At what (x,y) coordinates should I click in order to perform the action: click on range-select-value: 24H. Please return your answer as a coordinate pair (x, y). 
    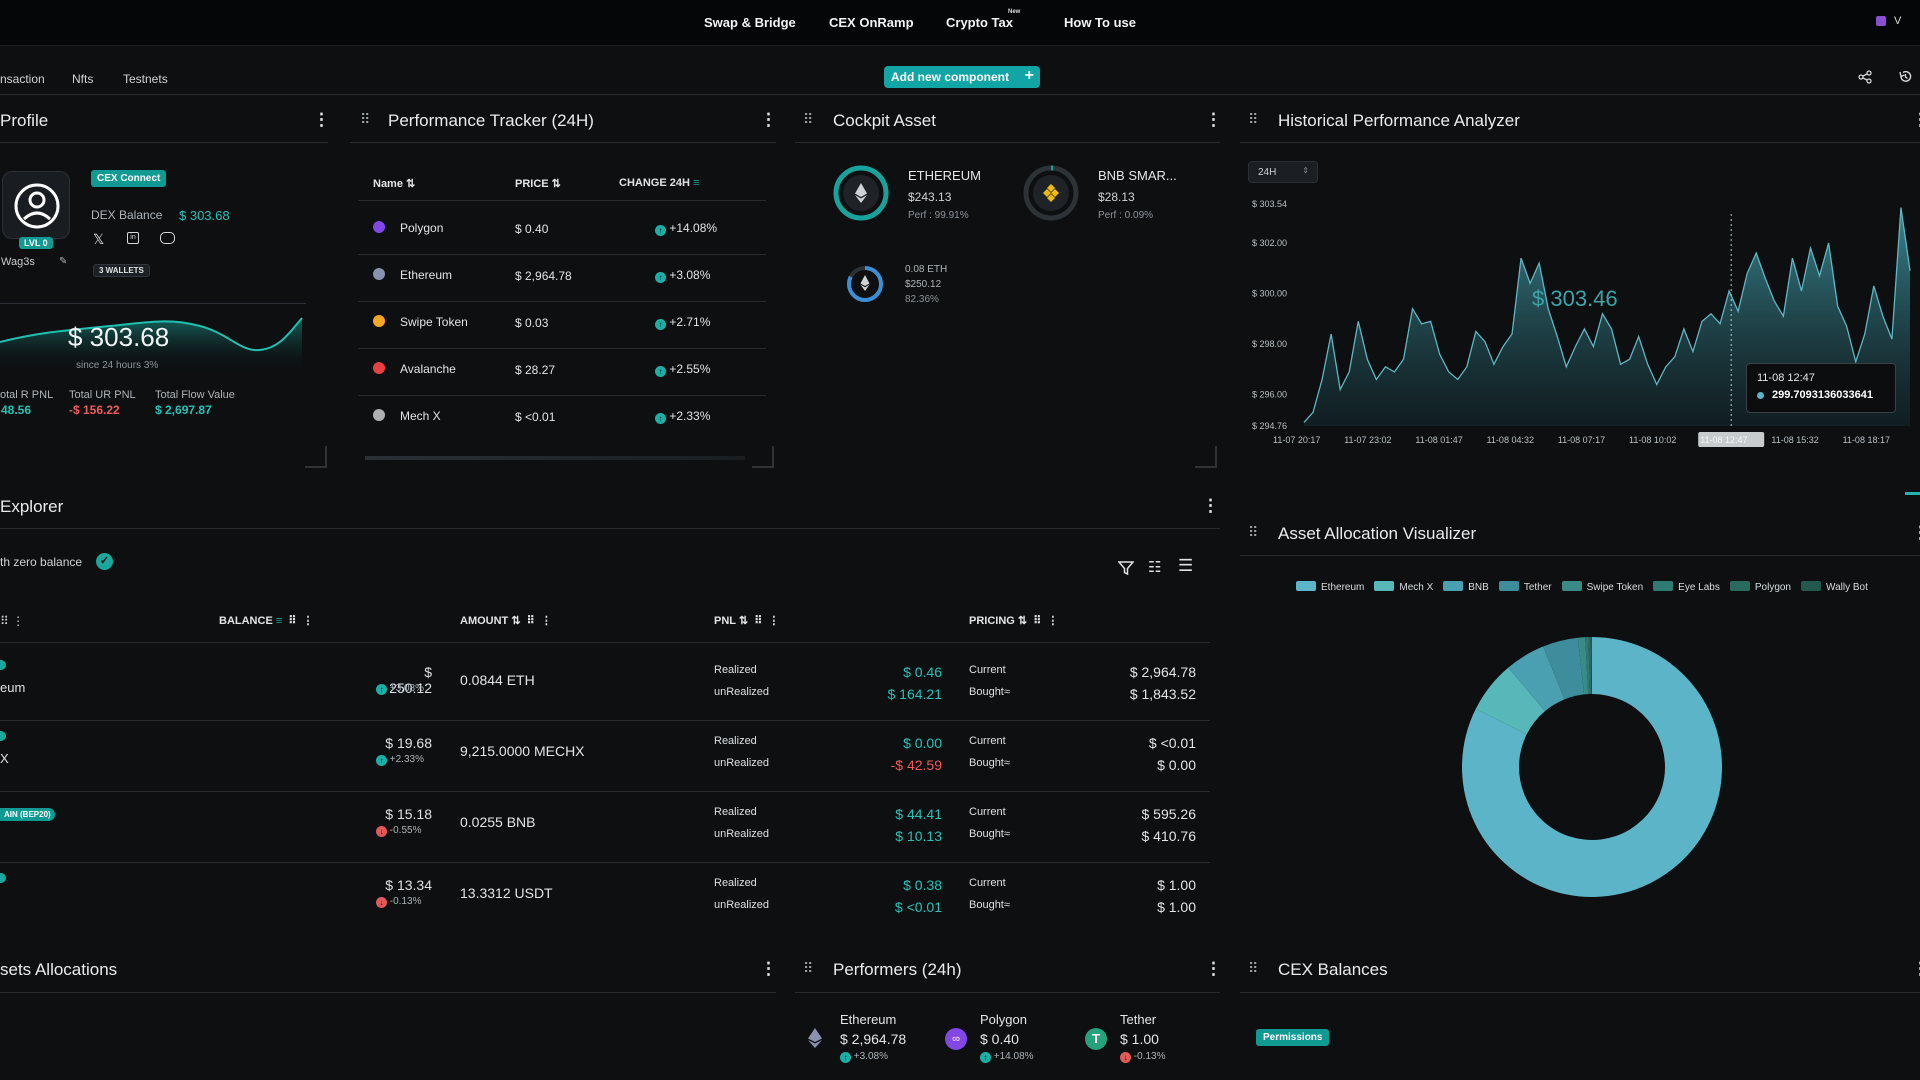
    Looking at the image, I should click on (1267, 172).